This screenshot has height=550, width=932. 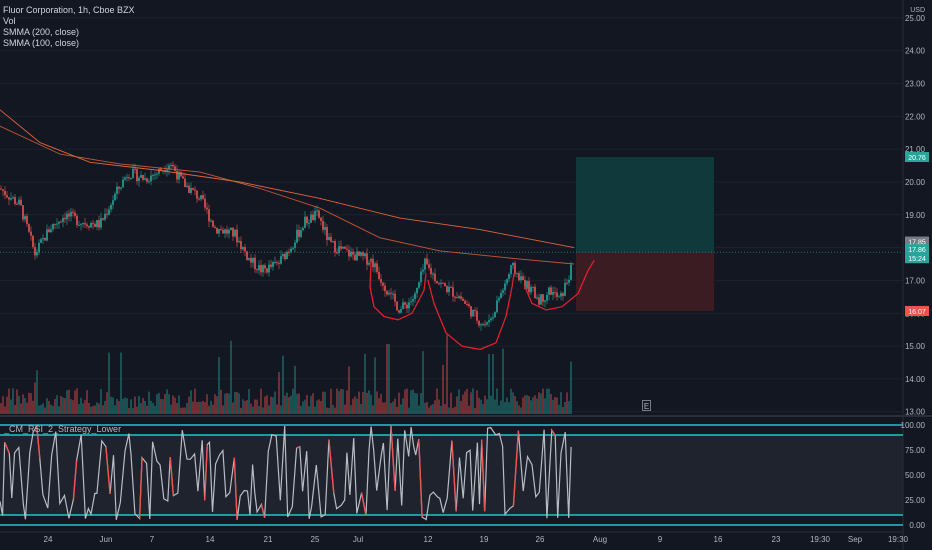 I want to click on time-tick-label: 12, so click(x=428, y=539).